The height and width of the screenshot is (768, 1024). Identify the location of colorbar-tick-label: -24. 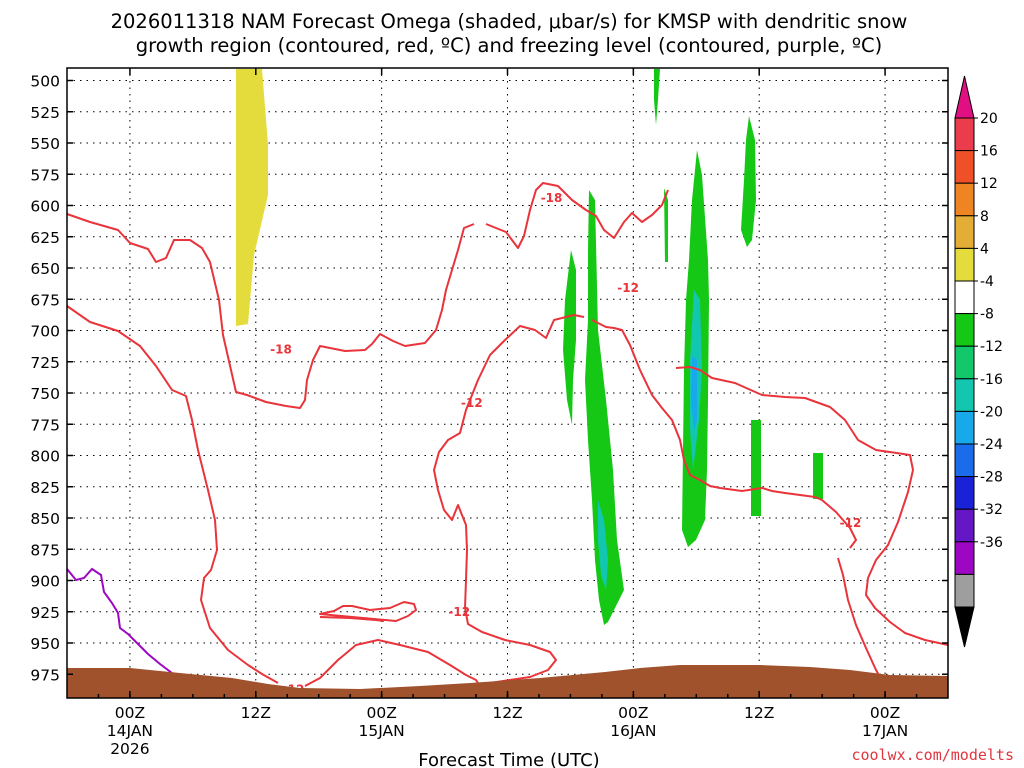
(991, 445).